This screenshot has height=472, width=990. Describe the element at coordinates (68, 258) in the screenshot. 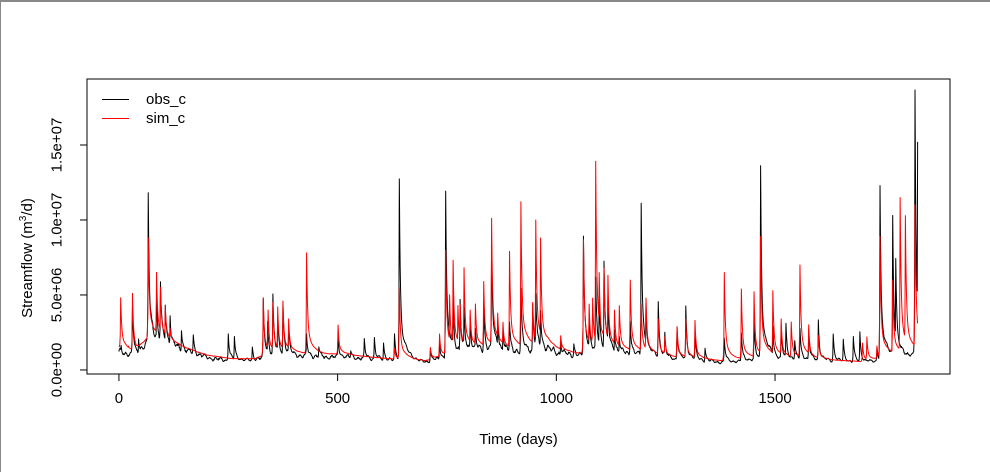

I see `y-axis: 0.0e+00 5.0e+06 1.0e+07 1.5e+07` at that location.